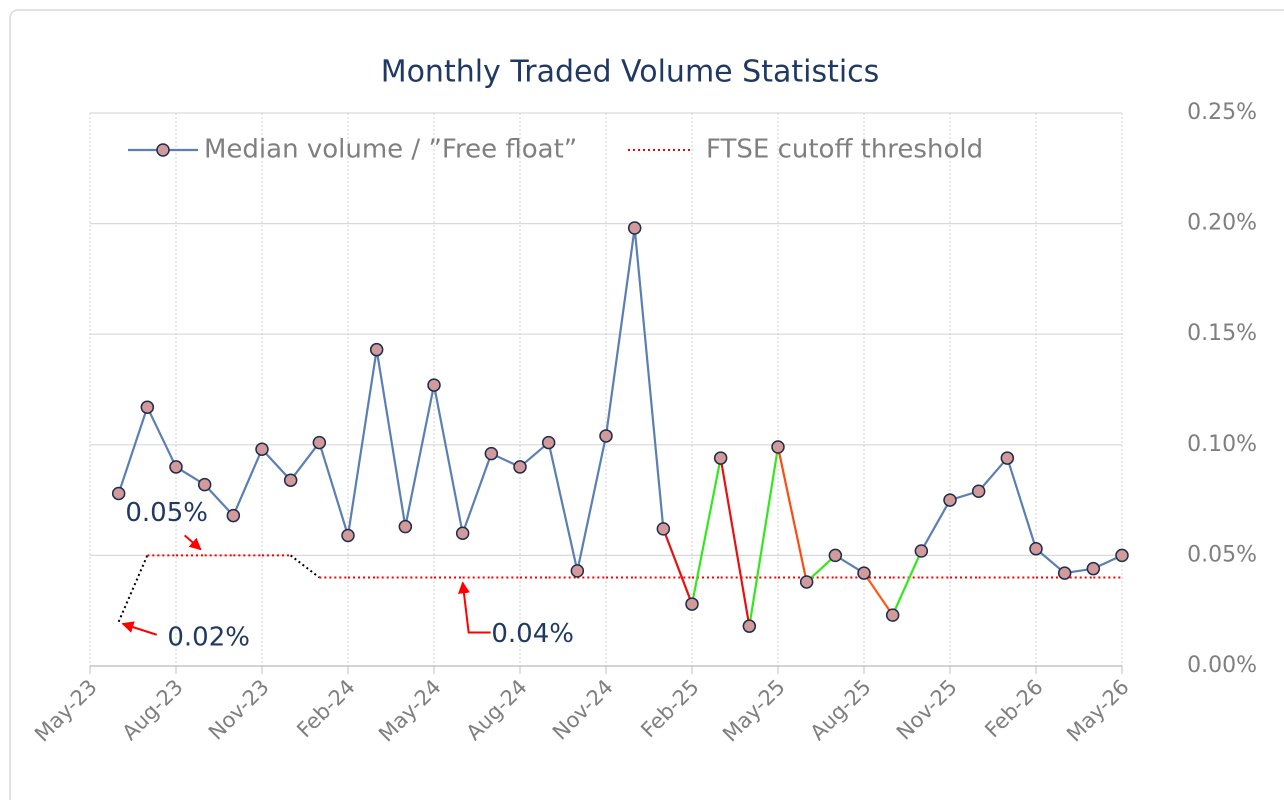 Image resolution: width=1284 pixels, height=800 pixels. I want to click on y-tick-label: 0.15%, so click(1222, 333).